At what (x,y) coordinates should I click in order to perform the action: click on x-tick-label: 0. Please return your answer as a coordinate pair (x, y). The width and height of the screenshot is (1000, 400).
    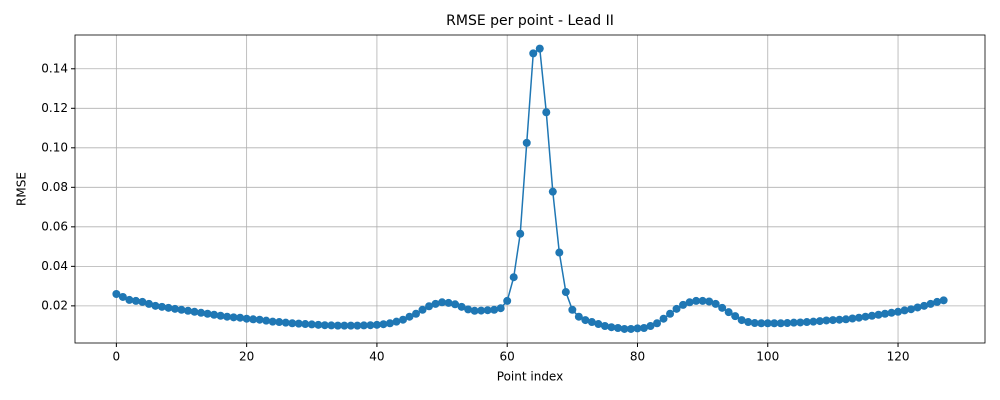
    Looking at the image, I should click on (117, 357).